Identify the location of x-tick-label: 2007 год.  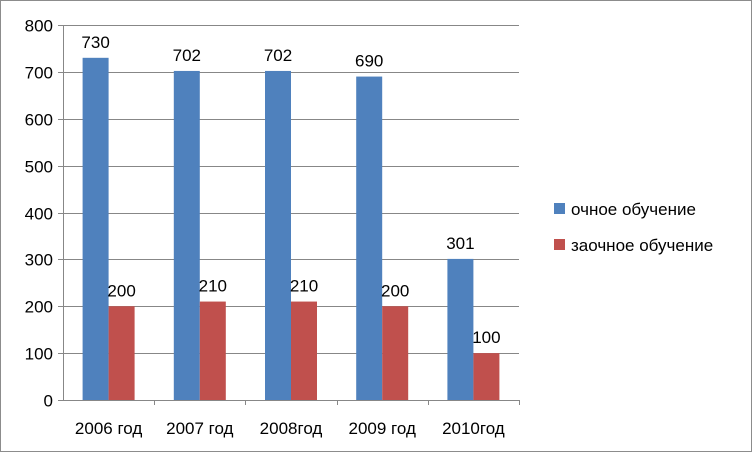
(199, 428).